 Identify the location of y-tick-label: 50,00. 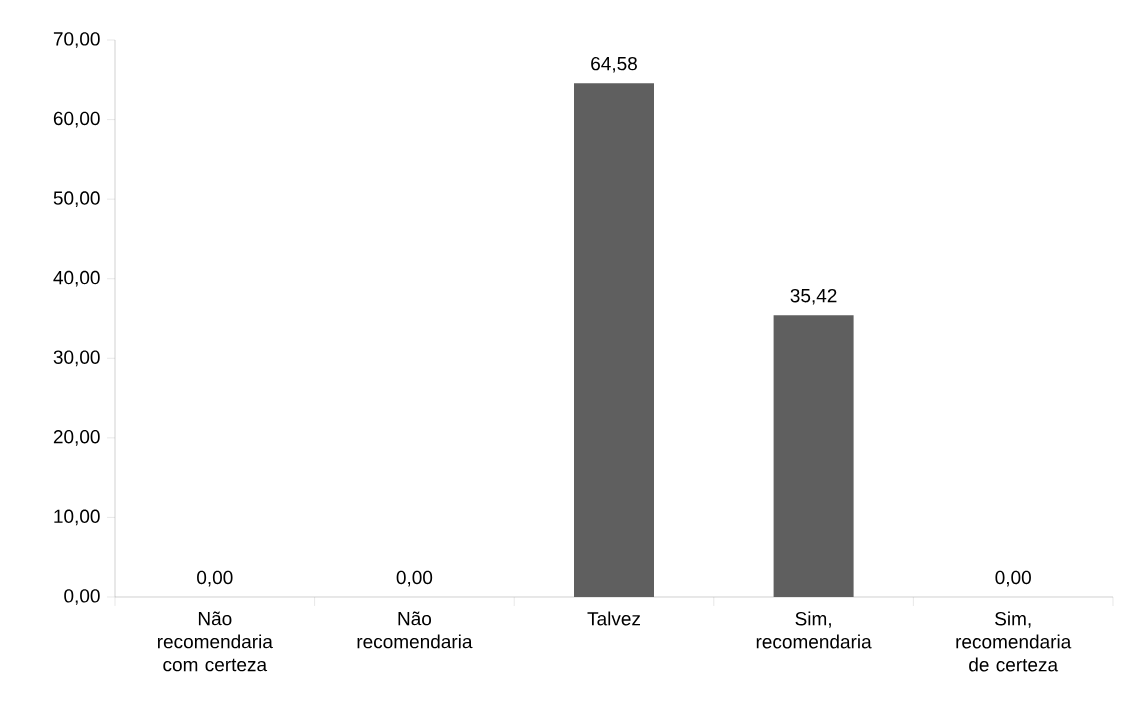
(76, 199).